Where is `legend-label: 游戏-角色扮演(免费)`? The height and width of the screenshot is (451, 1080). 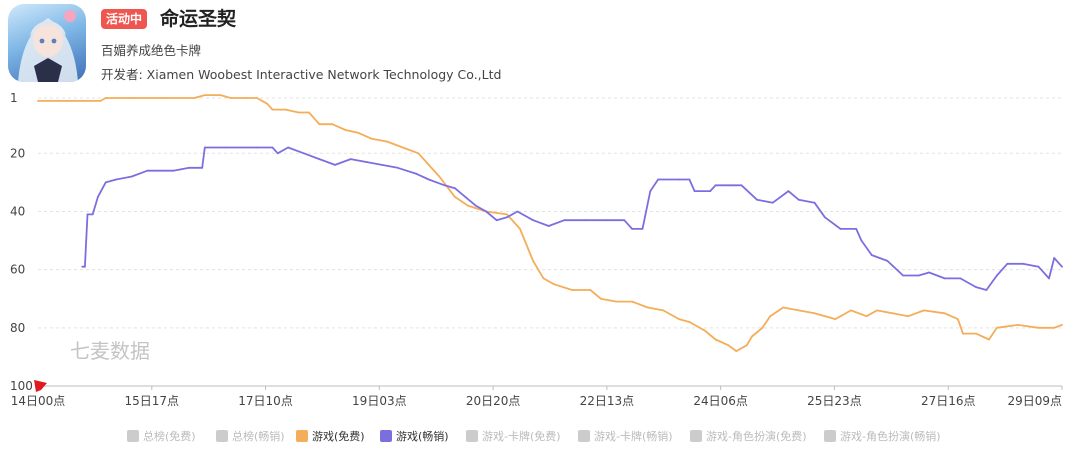 legend-label: 游戏-角色扮演(免费) is located at coordinates (756, 436).